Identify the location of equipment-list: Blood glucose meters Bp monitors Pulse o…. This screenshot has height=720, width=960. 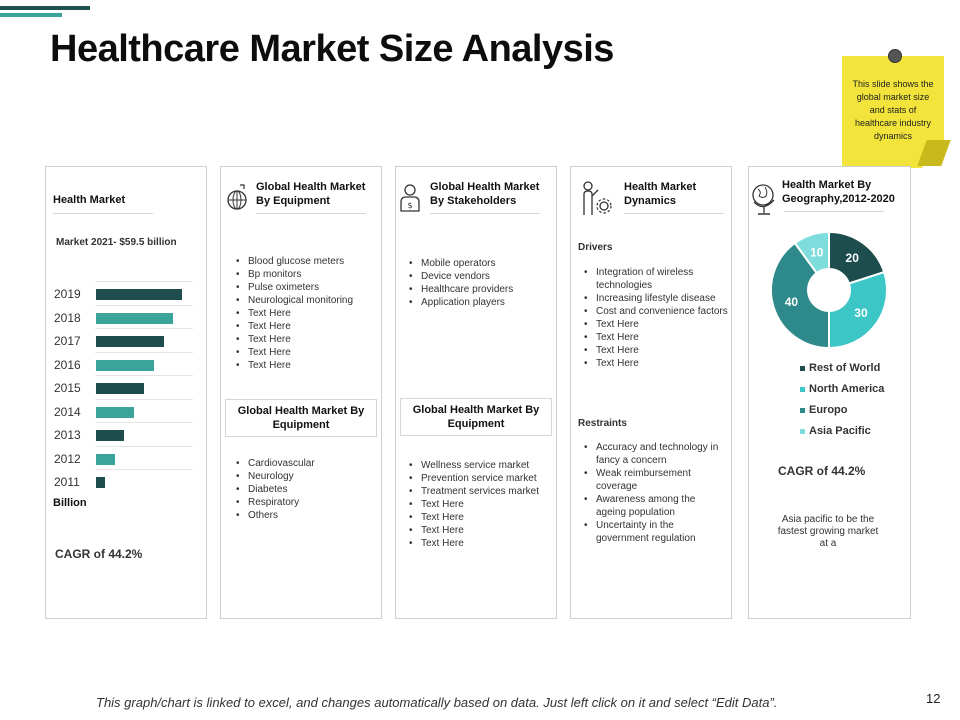
(307, 313).